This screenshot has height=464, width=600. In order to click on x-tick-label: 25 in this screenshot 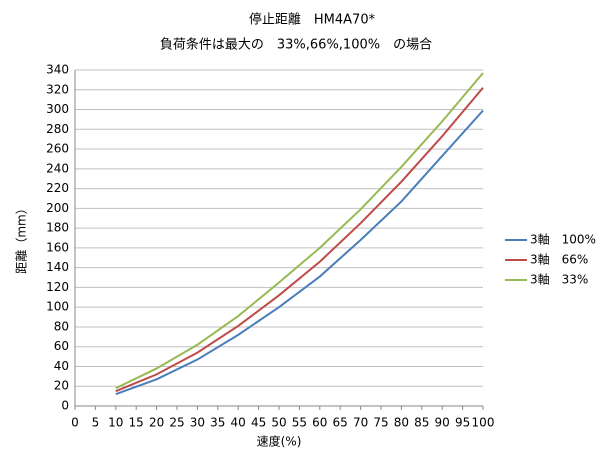, I will do `click(176, 423)`.